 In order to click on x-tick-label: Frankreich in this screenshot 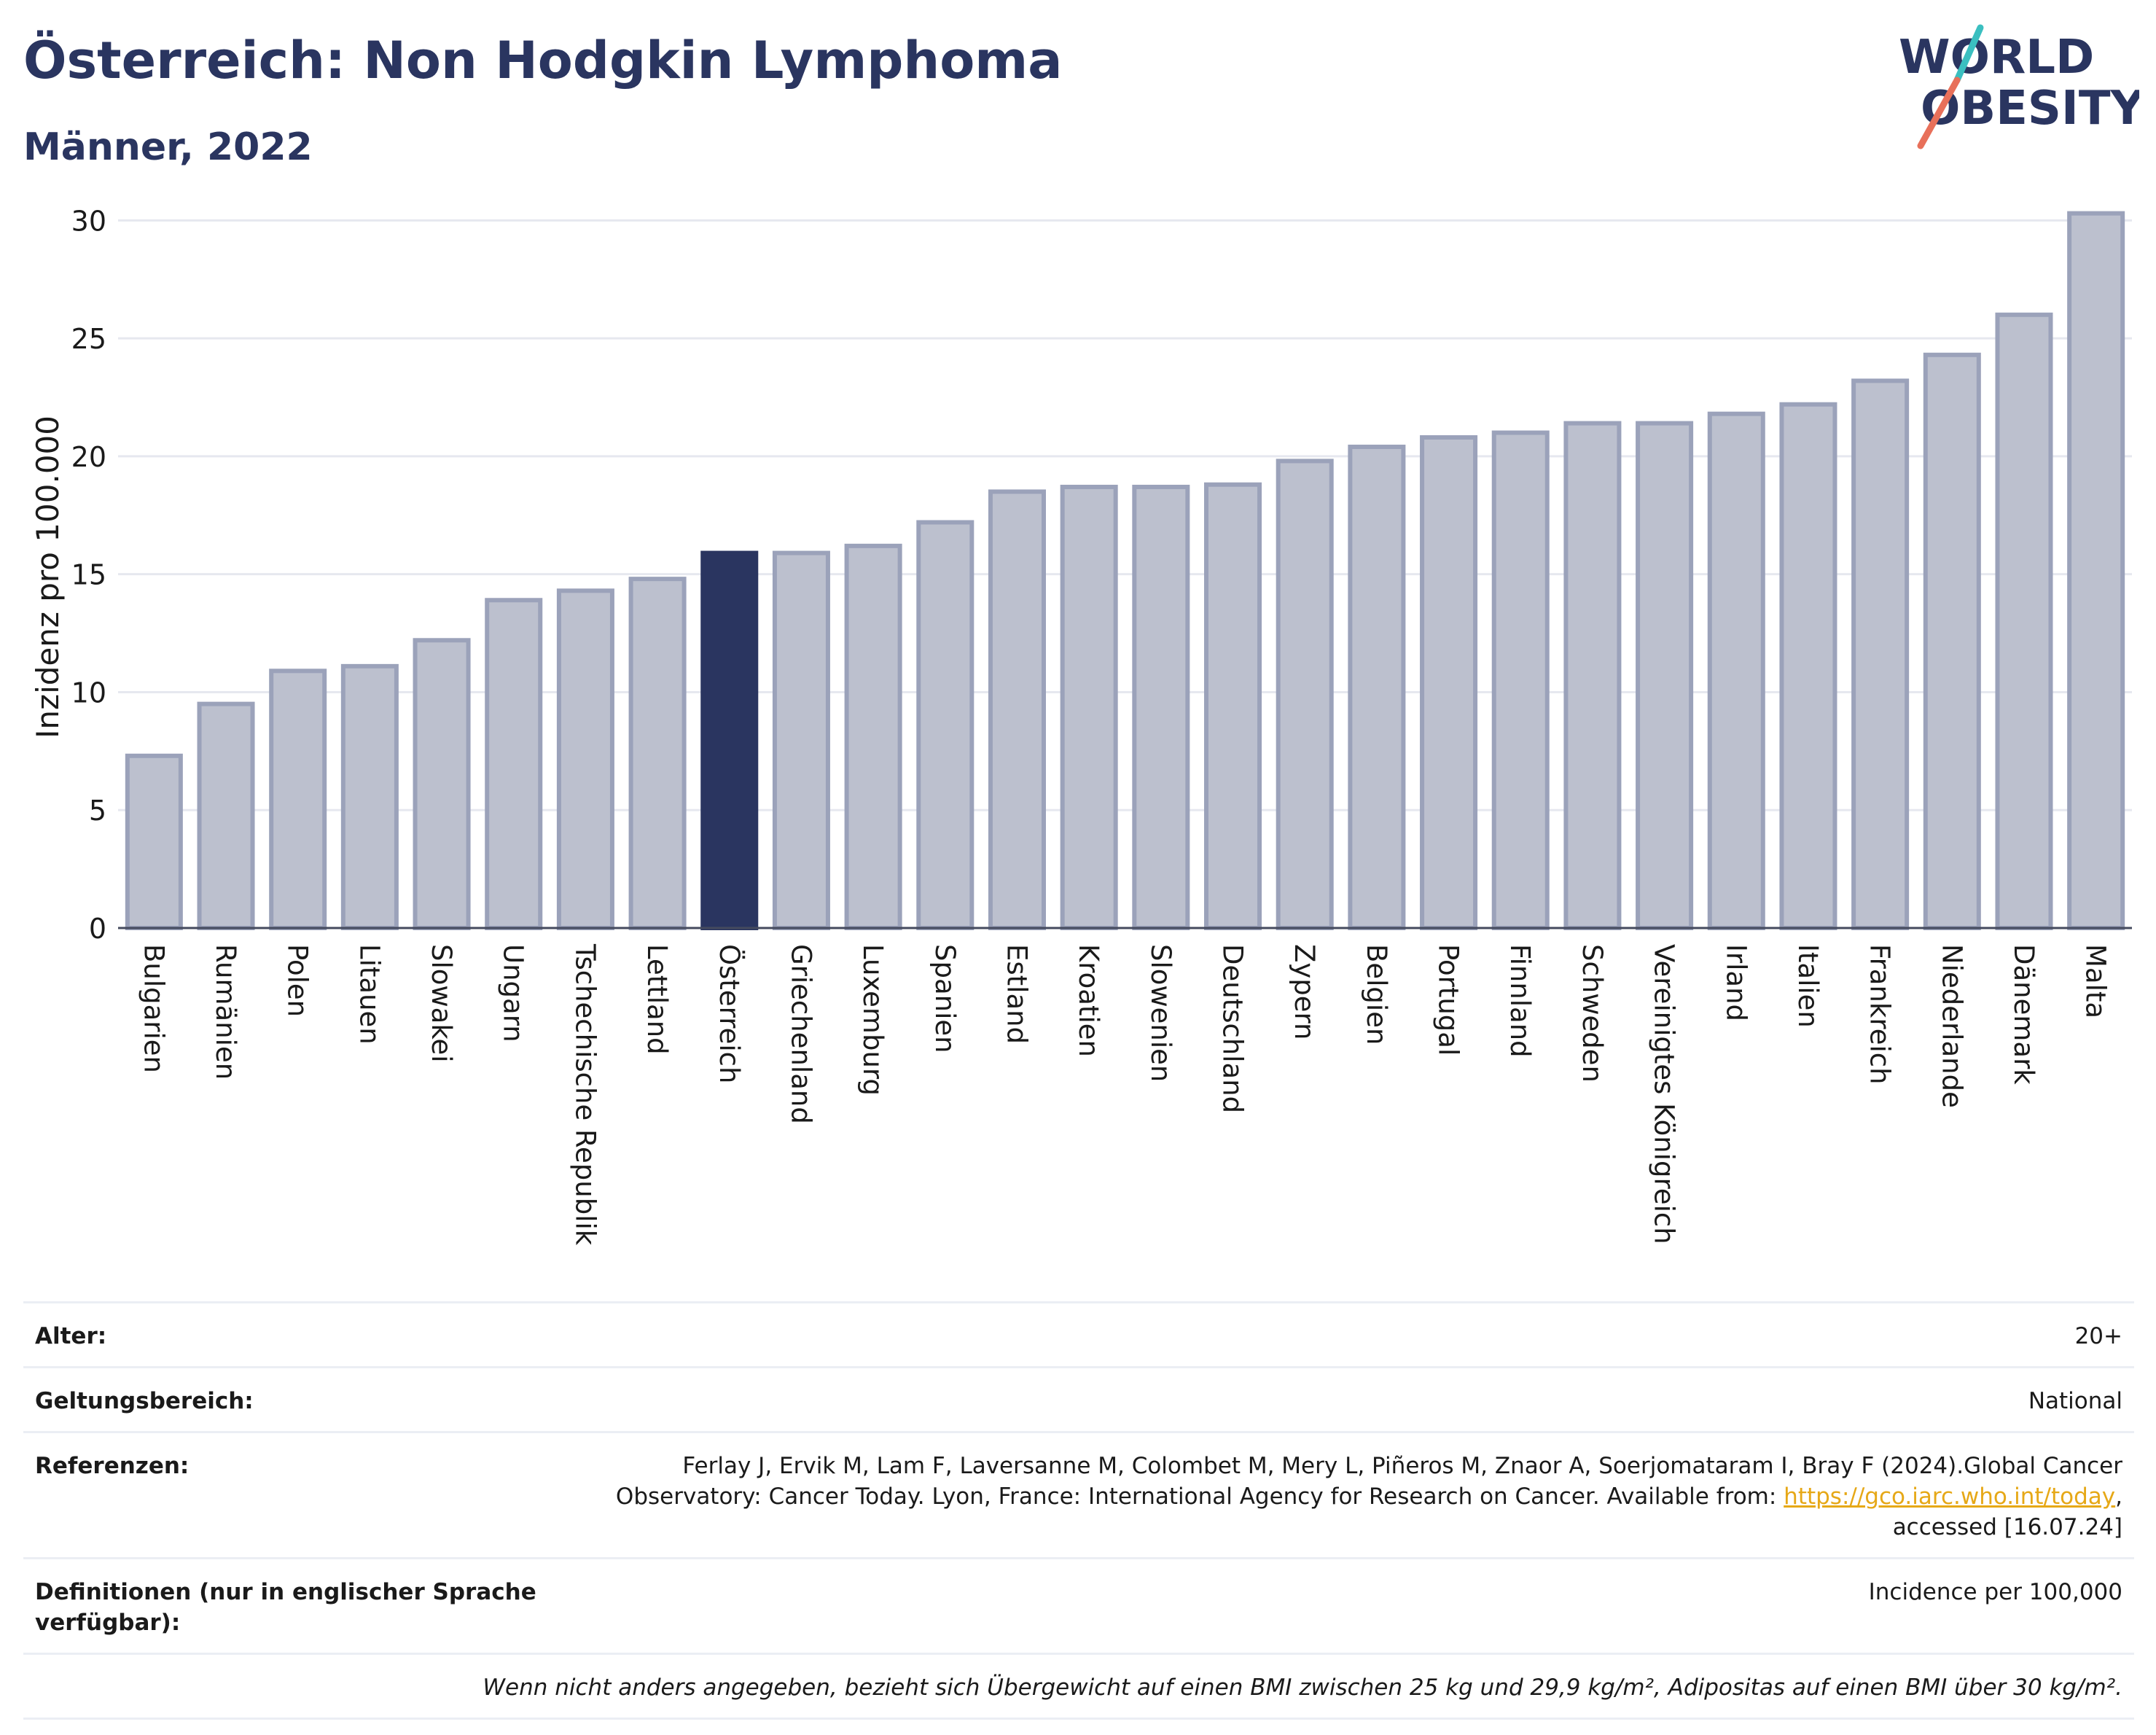, I will do `click(1880, 1014)`.